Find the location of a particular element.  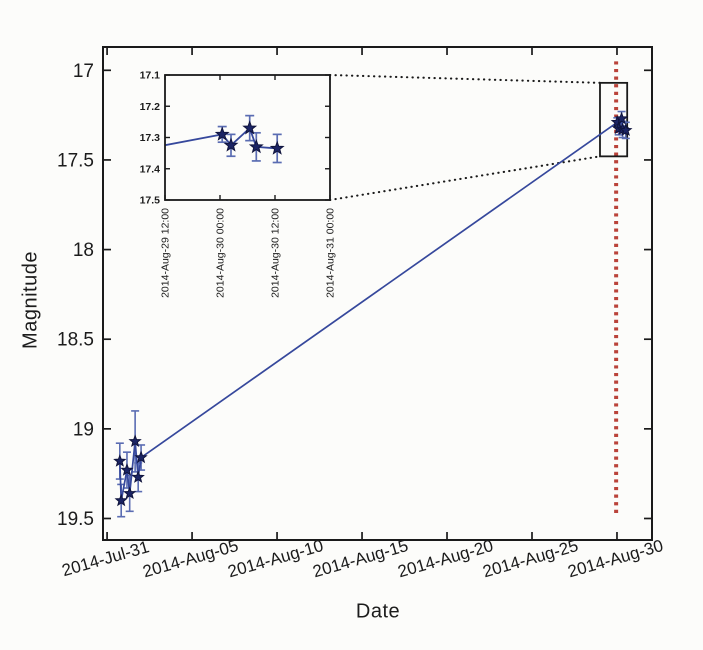

y-tick-label: 18 is located at coordinates (83, 250).